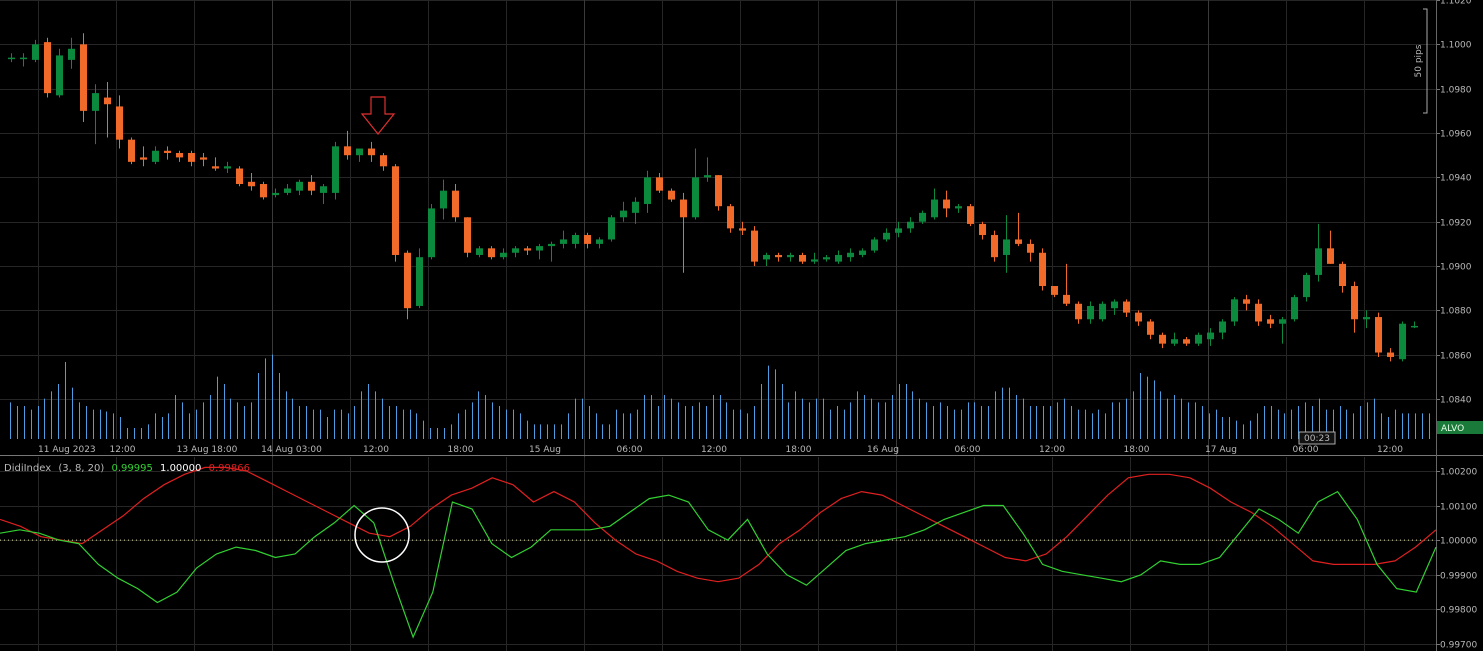  Describe the element at coordinates (1456, 91) in the screenshot. I see `price-tick-label: 1.0980` at that location.